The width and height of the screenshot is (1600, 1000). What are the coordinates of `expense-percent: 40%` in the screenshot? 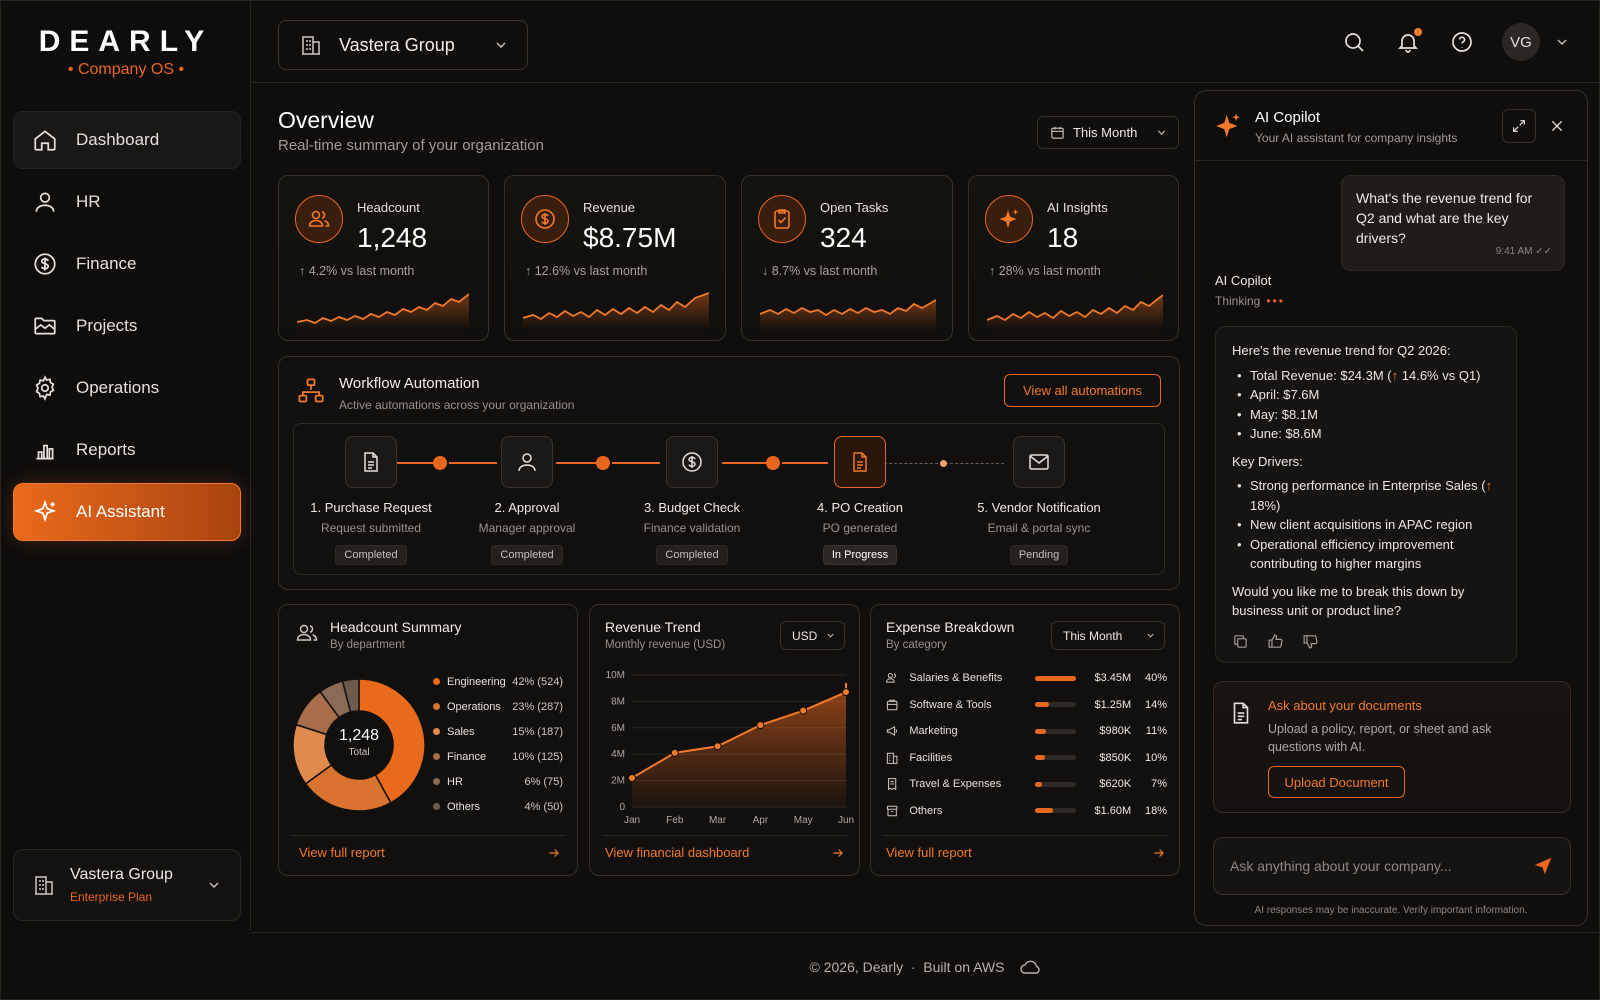 It's located at (1155, 678).